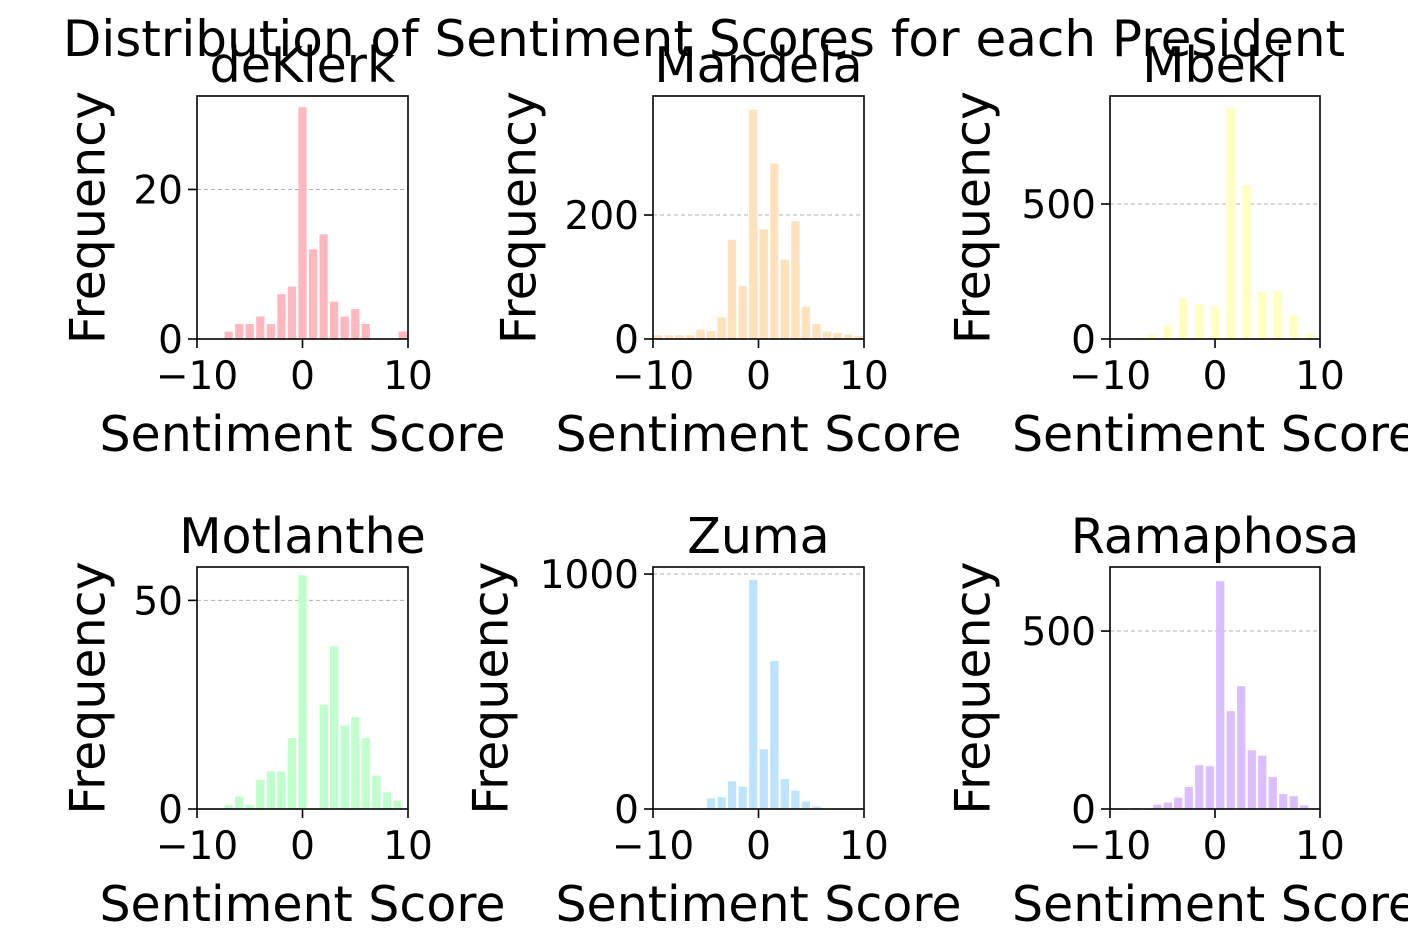  Describe the element at coordinates (1215, 65) in the screenshot. I see `subplot-title: Mbeki` at that location.